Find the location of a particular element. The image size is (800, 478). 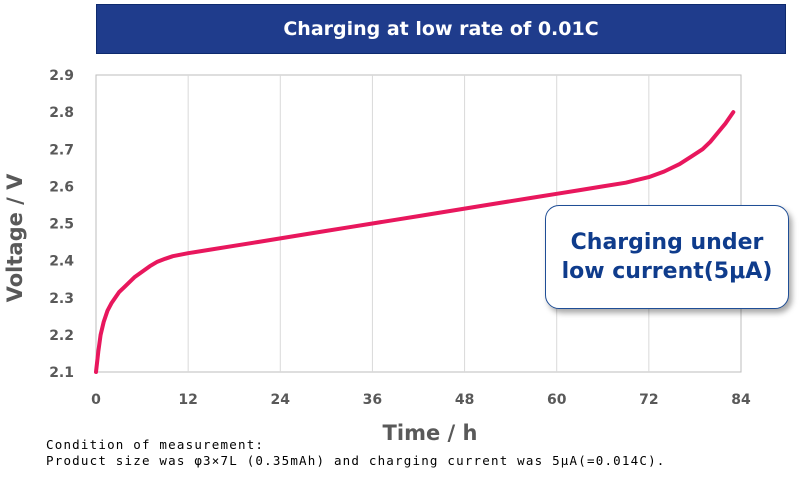

annotation-callout: Charging under low current(5μA) is located at coordinates (667, 257).